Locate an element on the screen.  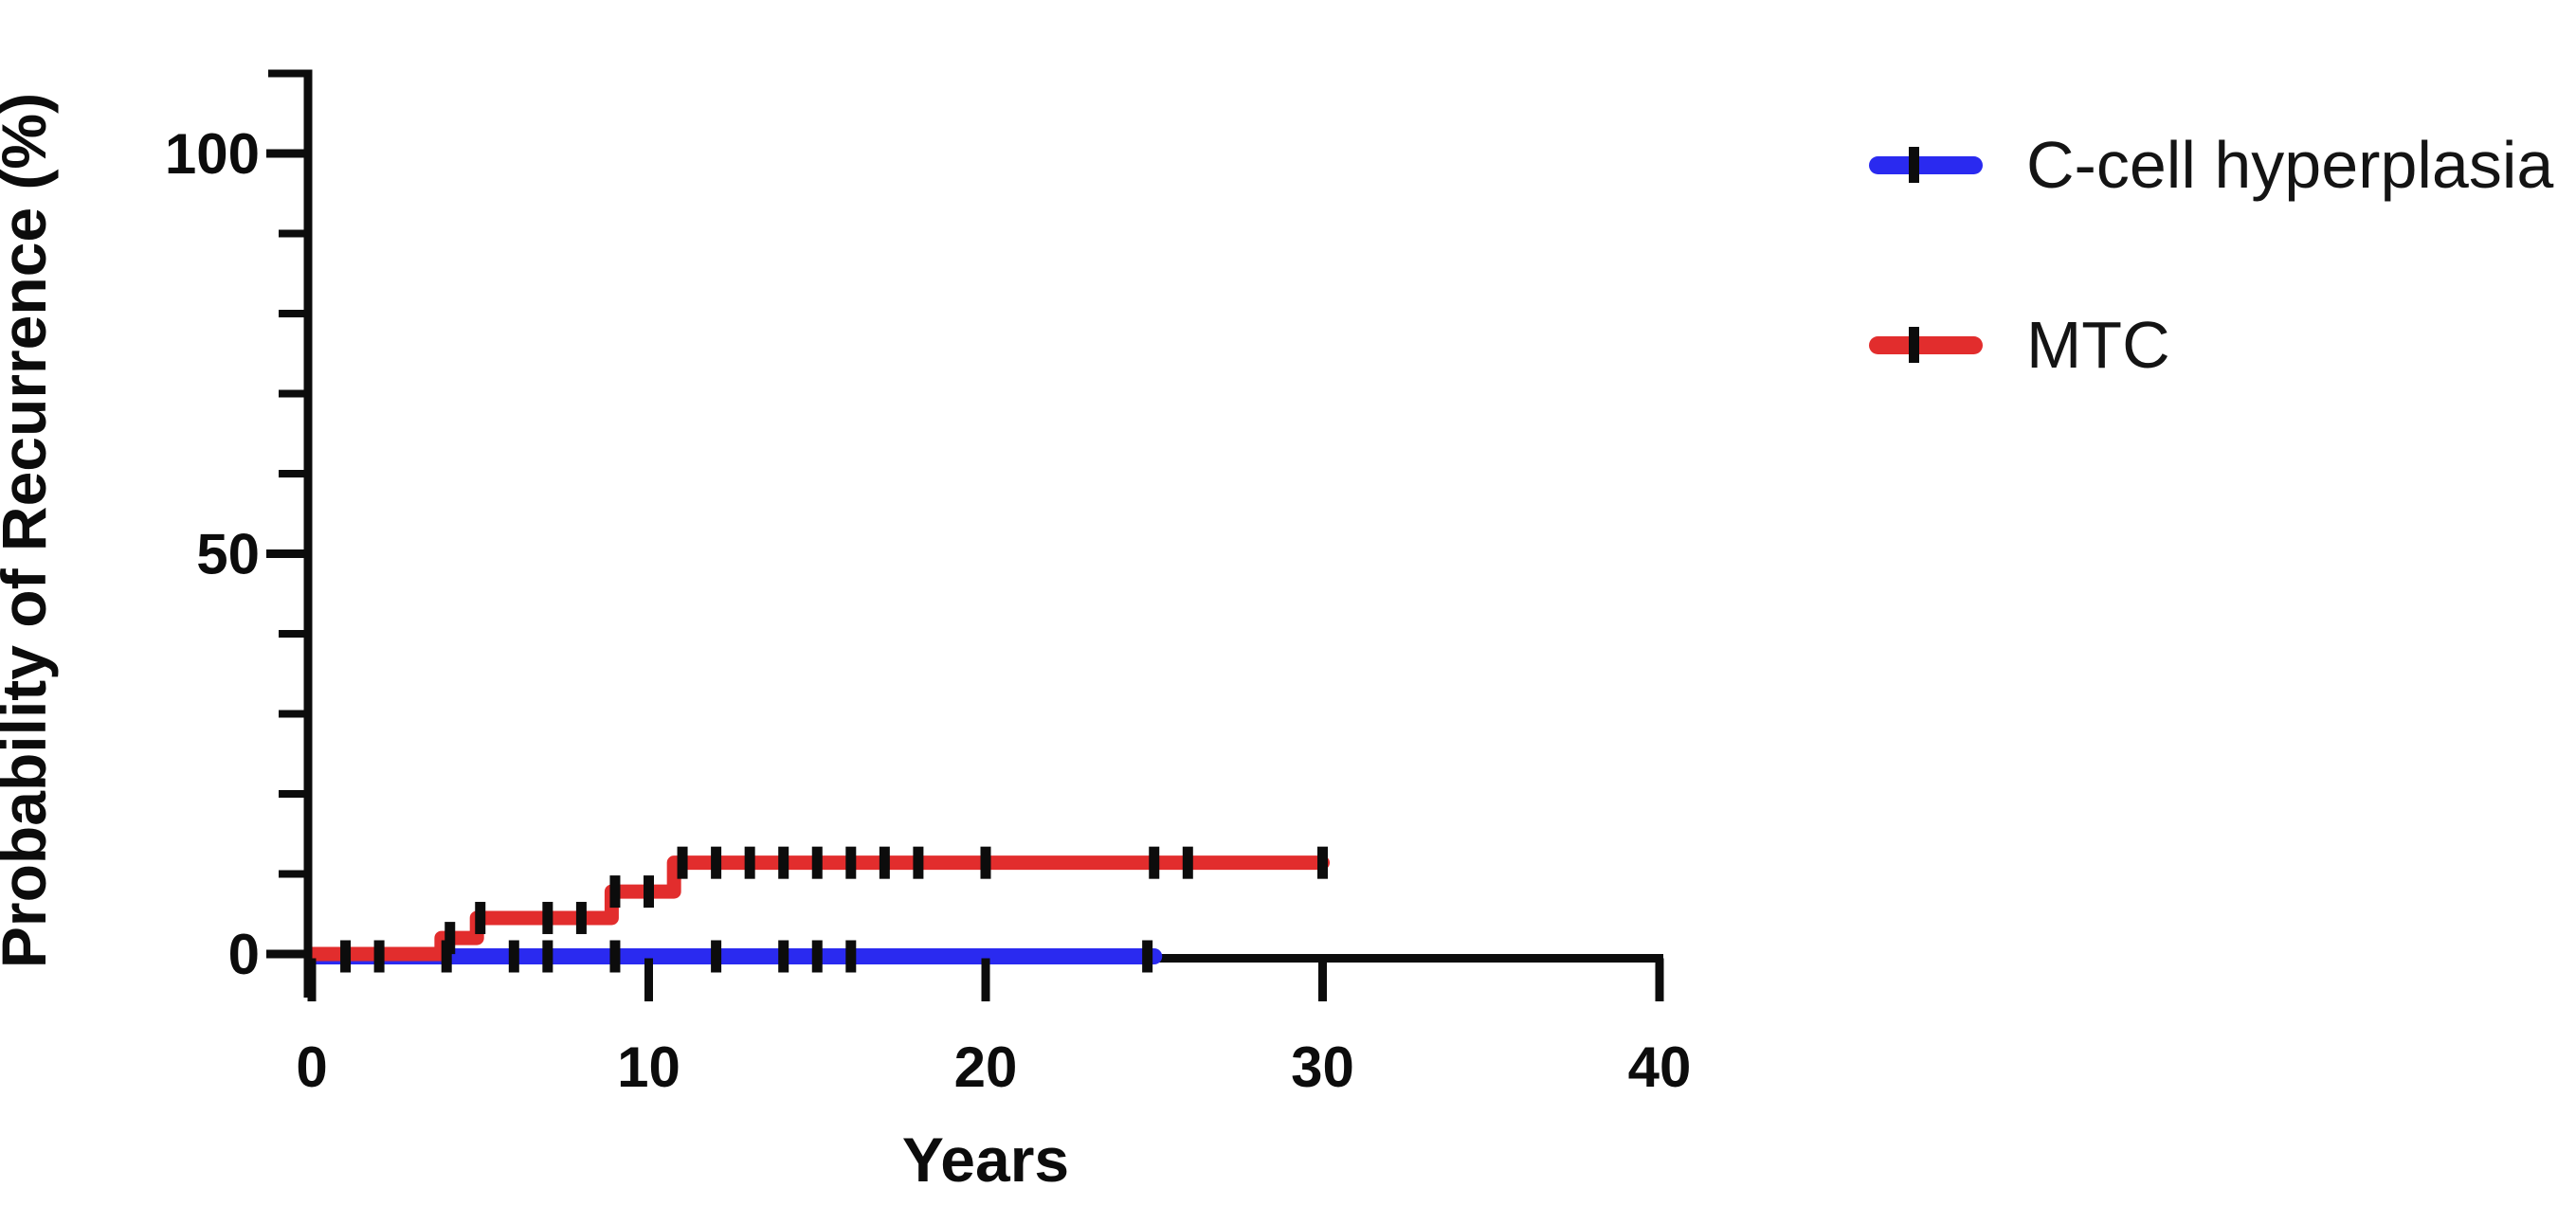
y-axis-title: Probability of Recurrence (%) is located at coordinates (29, 530).